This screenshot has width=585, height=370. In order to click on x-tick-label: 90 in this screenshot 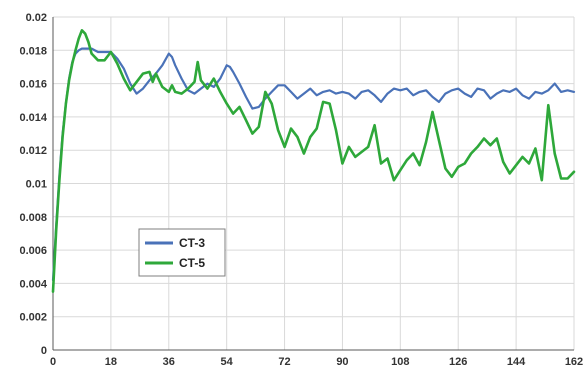, I will do `click(342, 362)`.